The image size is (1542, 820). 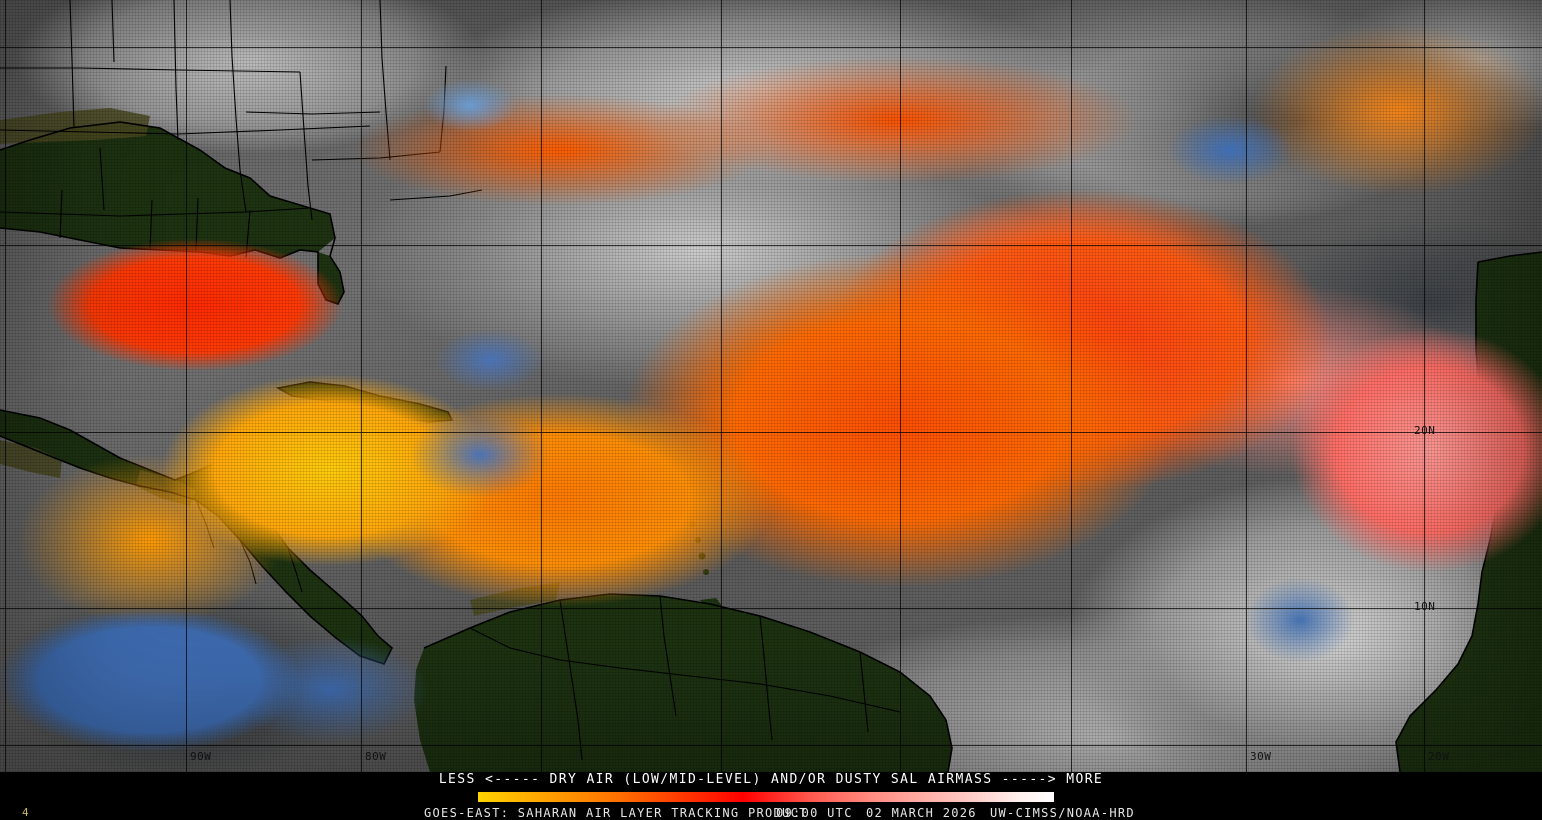 I want to click on satellite-label: GOES-EAST:, so click(x=467, y=813).